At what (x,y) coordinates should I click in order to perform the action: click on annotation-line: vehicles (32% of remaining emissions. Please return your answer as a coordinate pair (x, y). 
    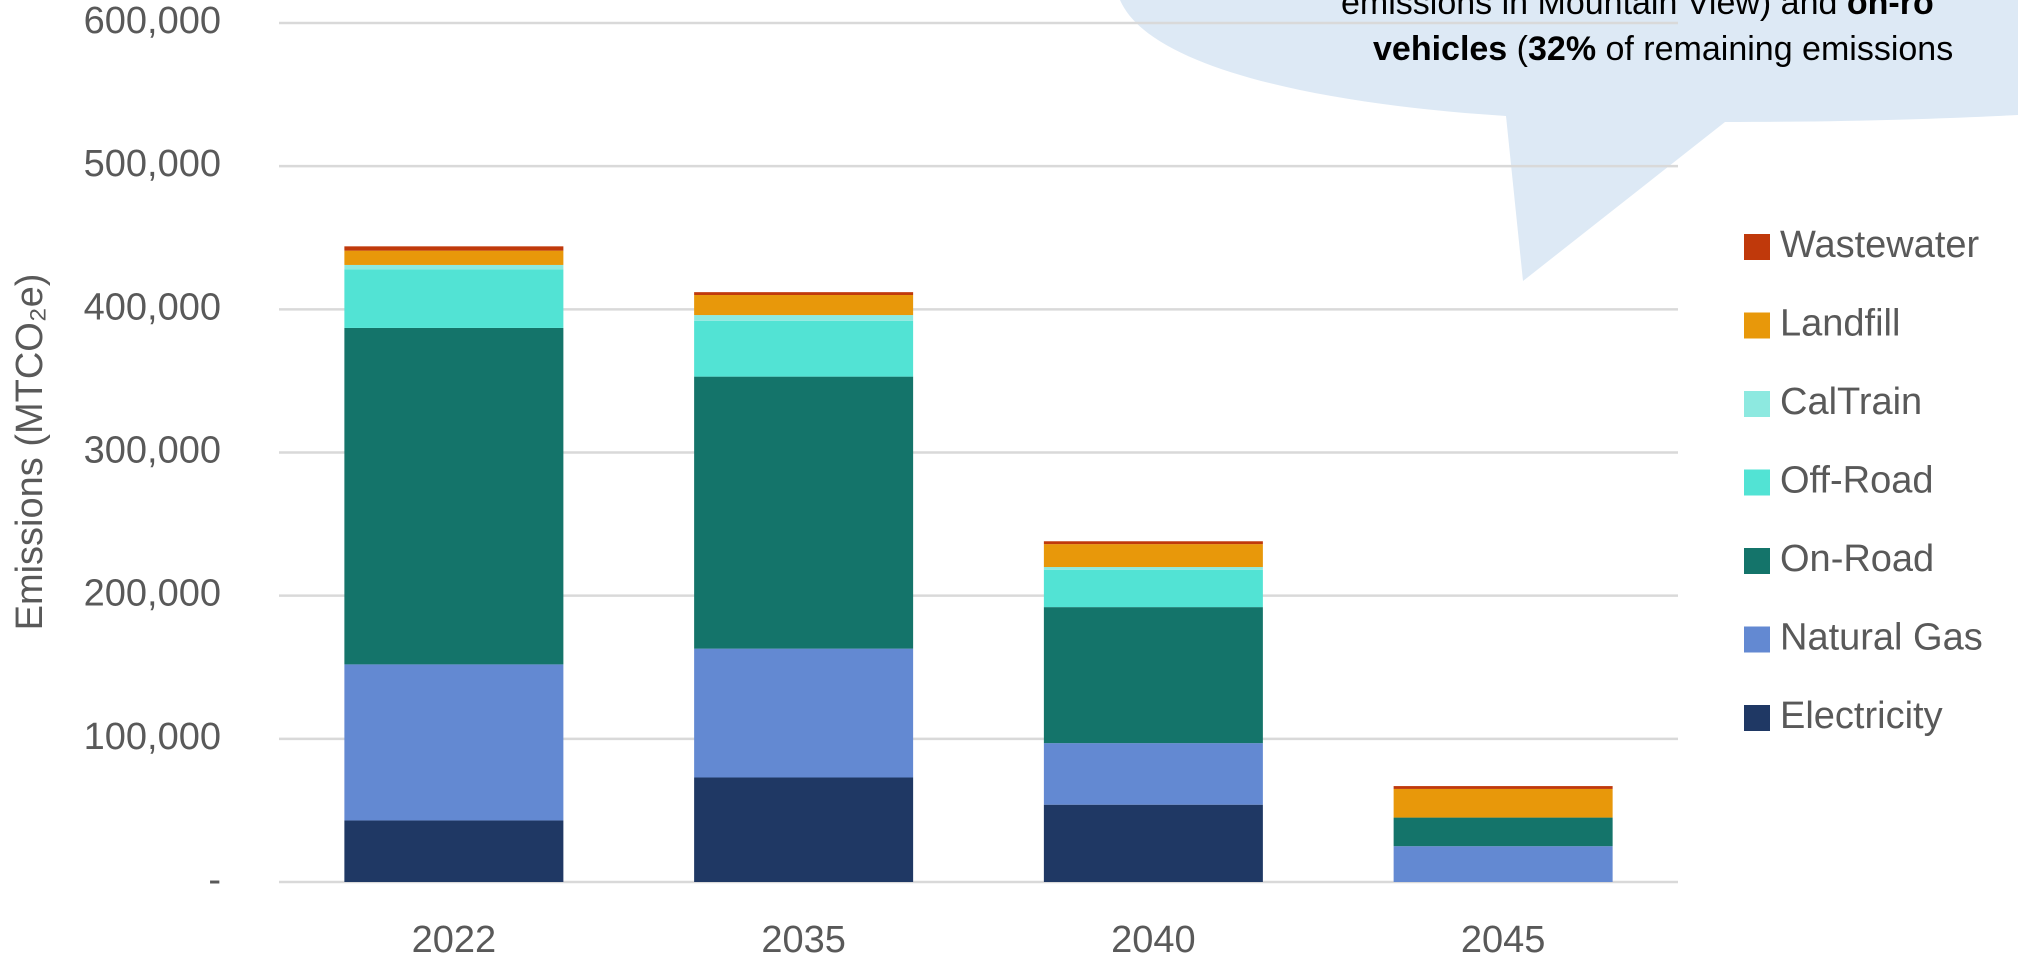
    Looking at the image, I should click on (1663, 49).